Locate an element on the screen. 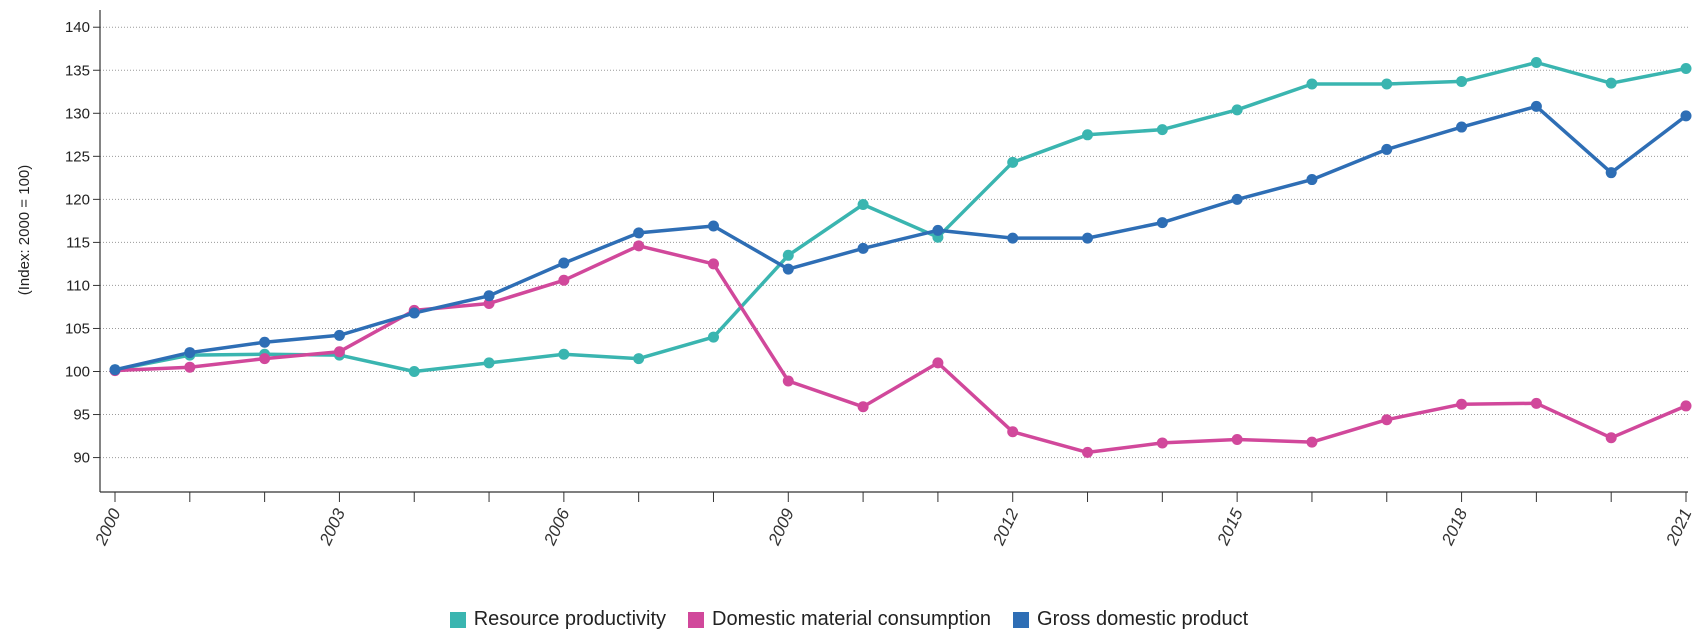  y-tick-label: 110 is located at coordinates (78, 285).